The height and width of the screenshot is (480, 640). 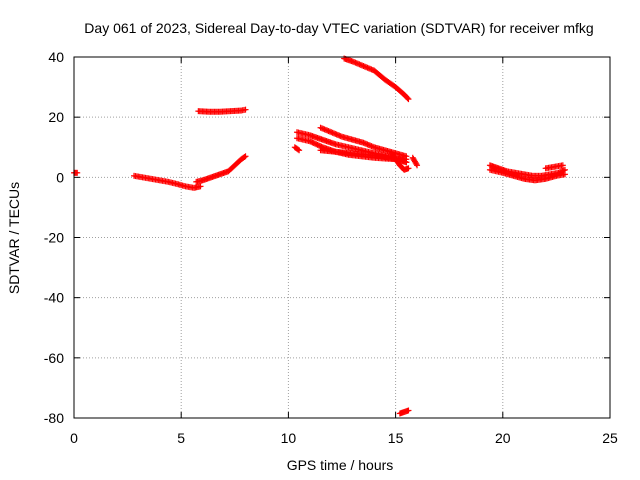 What do you see at coordinates (503, 438) in the screenshot?
I see `x-tick-label: 20` at bounding box center [503, 438].